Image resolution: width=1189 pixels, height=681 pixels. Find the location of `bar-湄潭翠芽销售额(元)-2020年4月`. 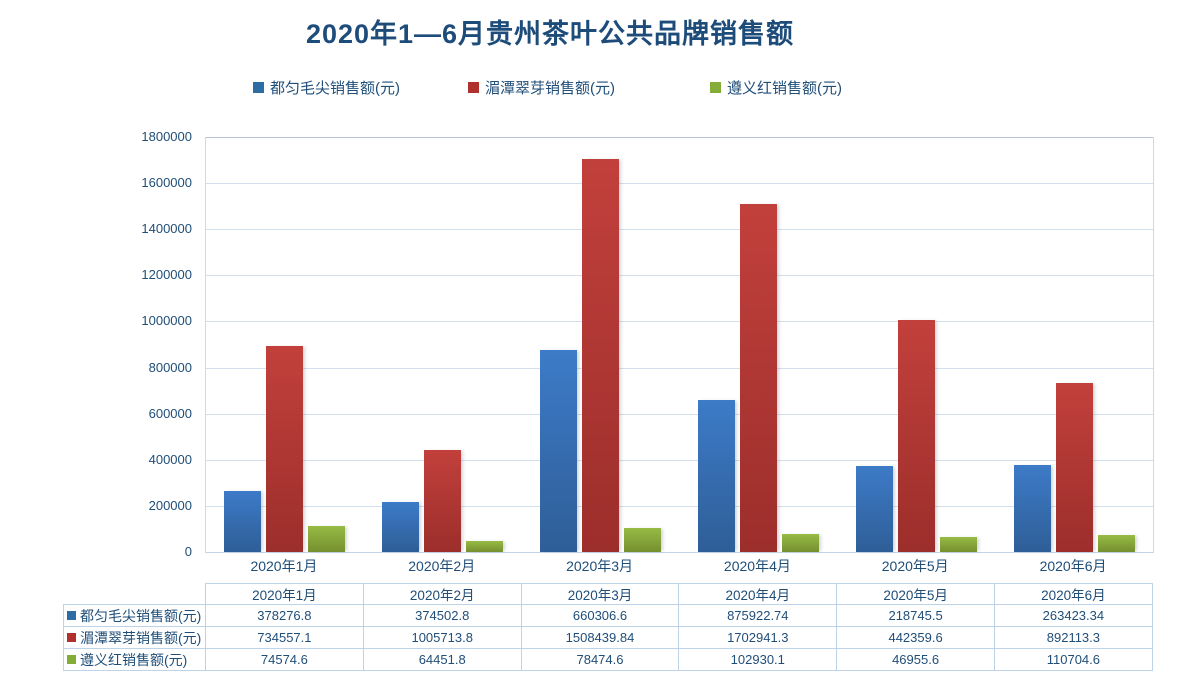

bar-湄潭翠芽销售额(元)-2020年4月 is located at coordinates (758, 378).